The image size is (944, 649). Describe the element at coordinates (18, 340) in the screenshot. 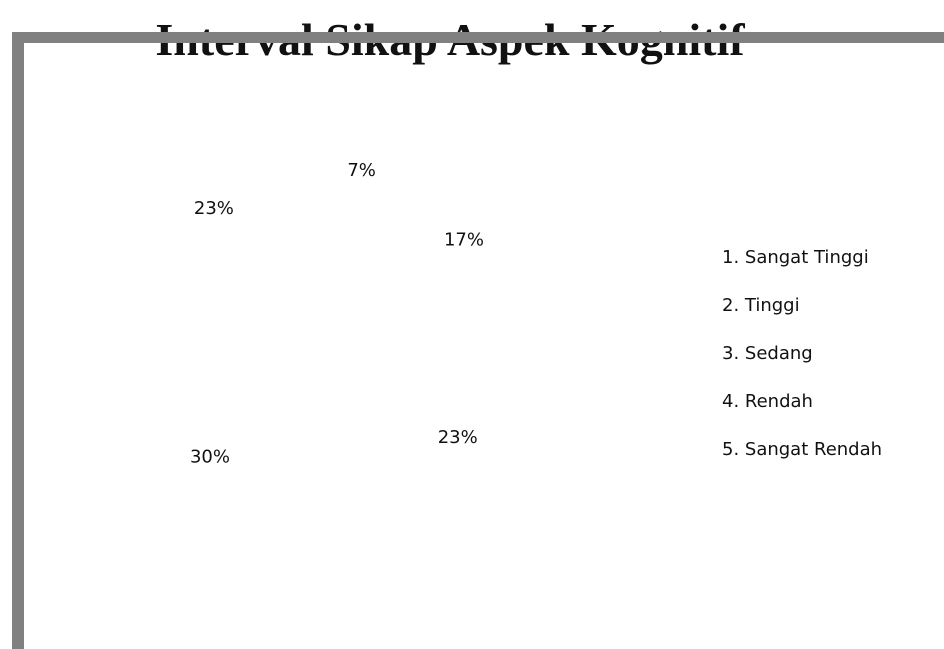

I see `frame-left` at that location.